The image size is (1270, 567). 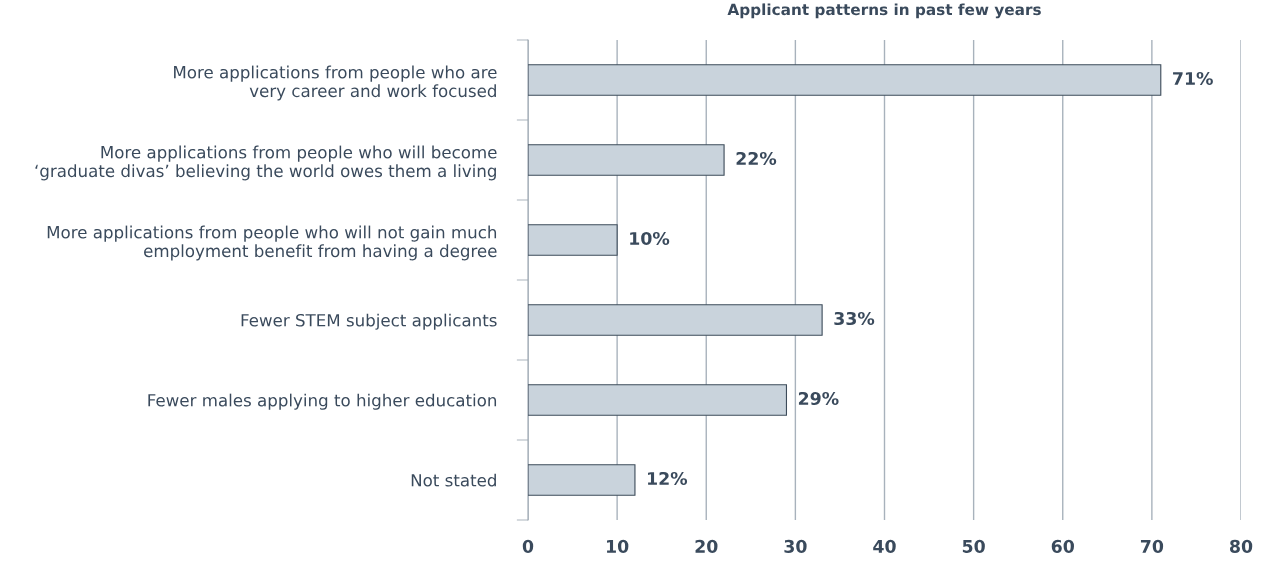 What do you see at coordinates (528, 546) in the screenshot?
I see `x-tick-label: 0` at bounding box center [528, 546].